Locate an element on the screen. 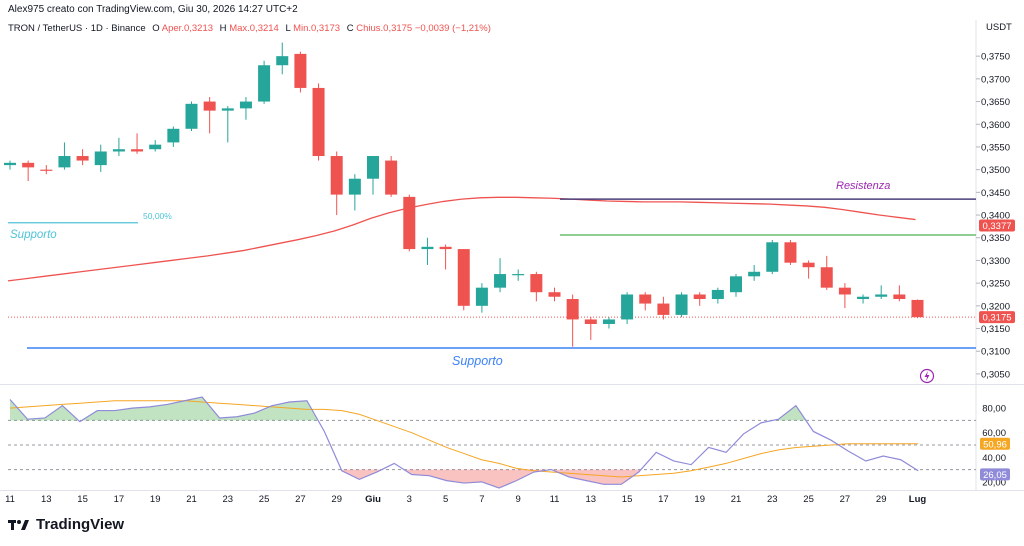  price-tick-label: 0,3650 is located at coordinates (995, 102).